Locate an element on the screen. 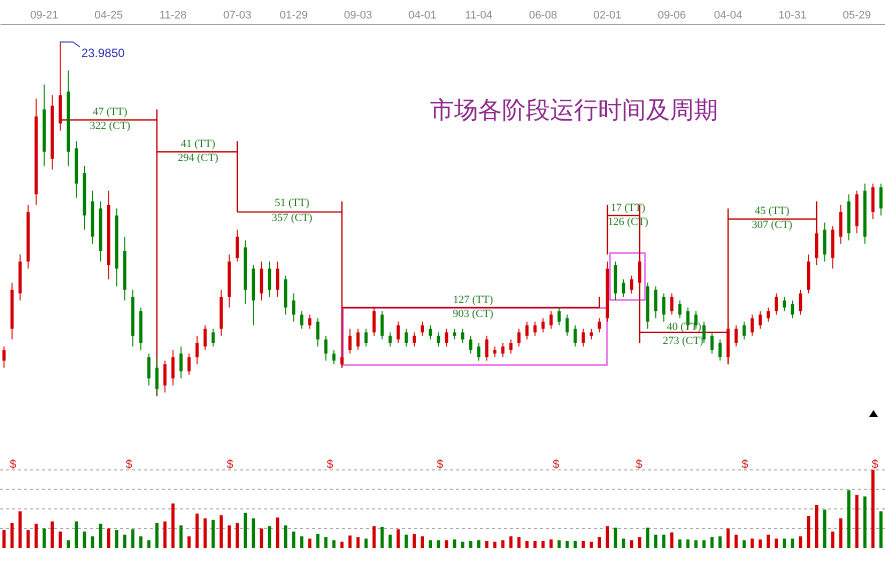 This screenshot has width=885, height=572. x-tick-label: 02-01 is located at coordinates (607, 16).